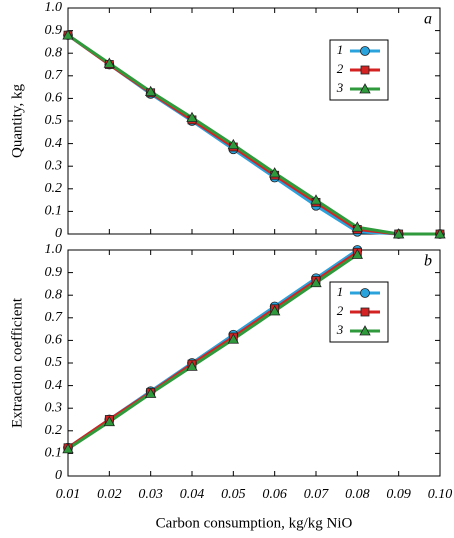 The width and height of the screenshot is (454, 538). I want to click on x-tick-label: 0.03, so click(150, 494).